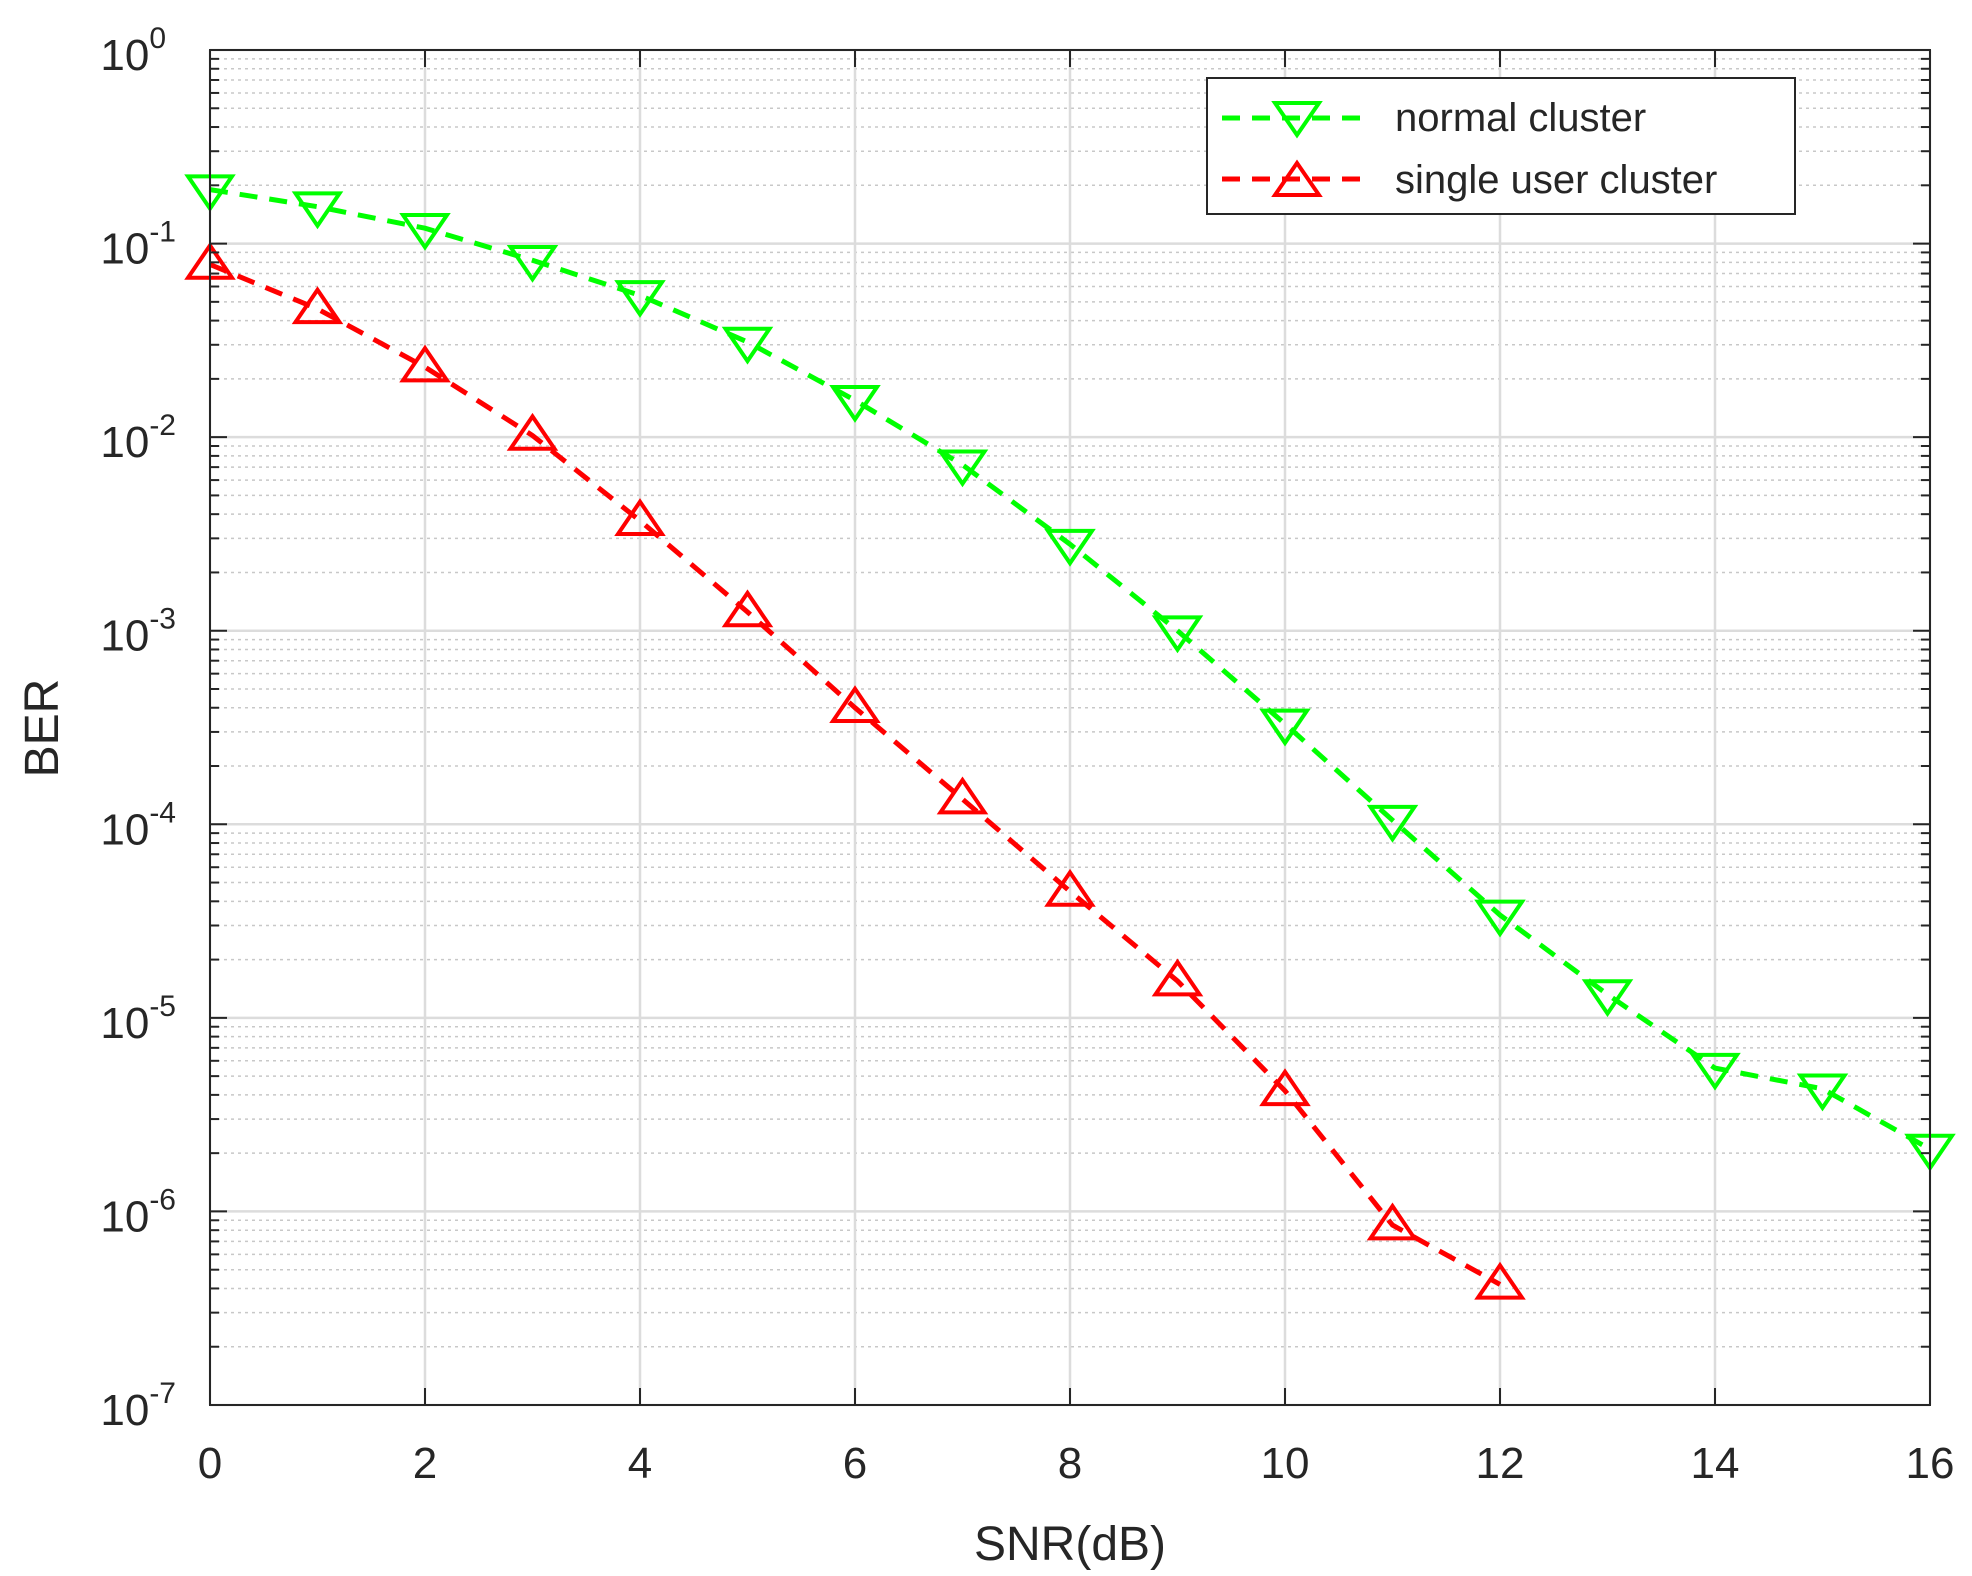 This screenshot has width=1972, height=1576. What do you see at coordinates (42, 728) in the screenshot?
I see `y-axis-label: BER` at bounding box center [42, 728].